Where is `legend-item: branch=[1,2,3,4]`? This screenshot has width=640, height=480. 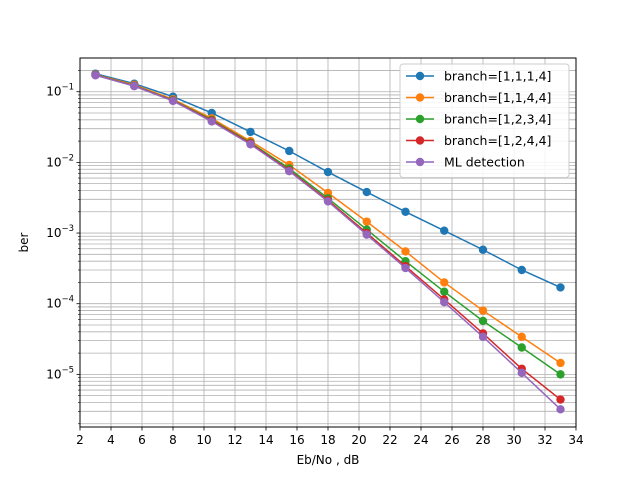
legend-item: branch=[1,2,3,4] is located at coordinates (478, 119).